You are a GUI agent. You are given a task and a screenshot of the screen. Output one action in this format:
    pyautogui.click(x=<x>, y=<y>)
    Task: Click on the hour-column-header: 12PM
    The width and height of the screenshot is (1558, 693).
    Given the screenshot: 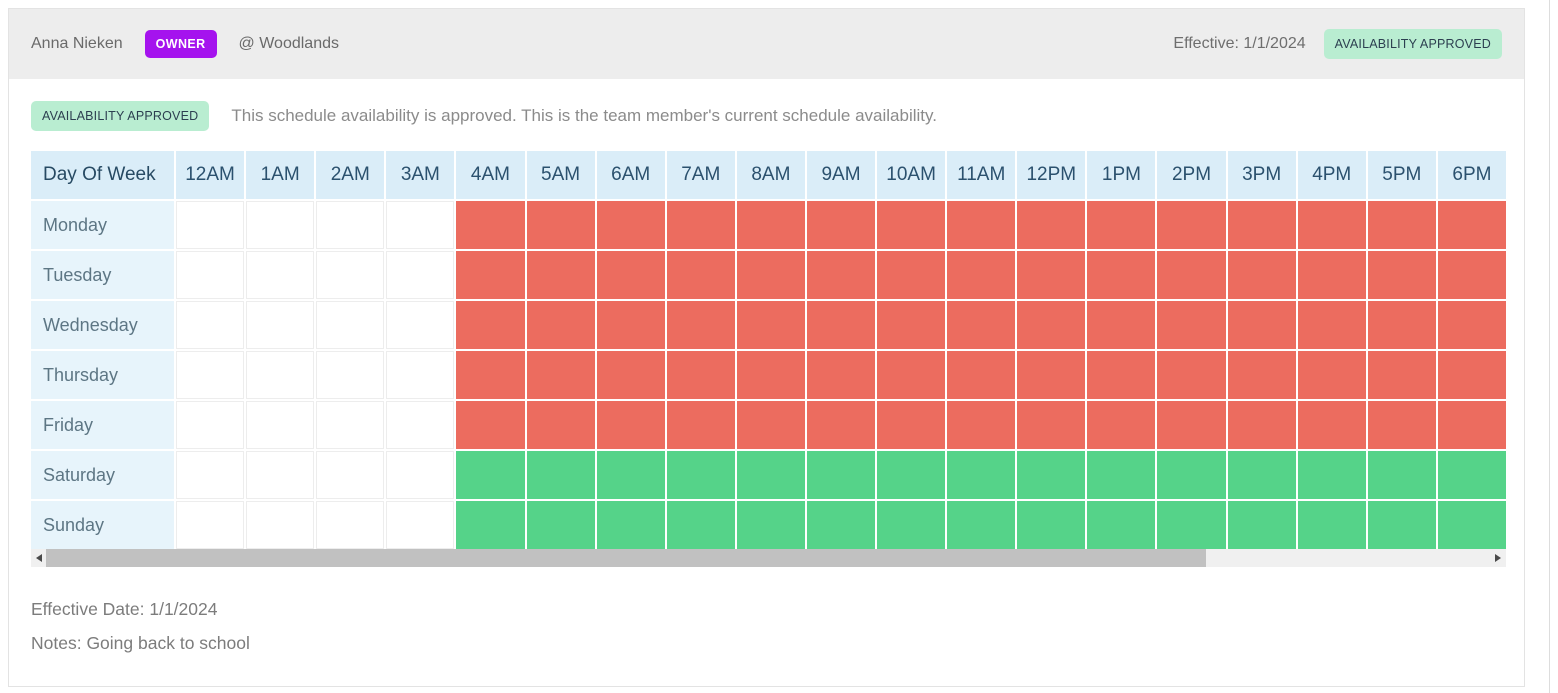 What is the action you would take?
    pyautogui.click(x=1051, y=175)
    